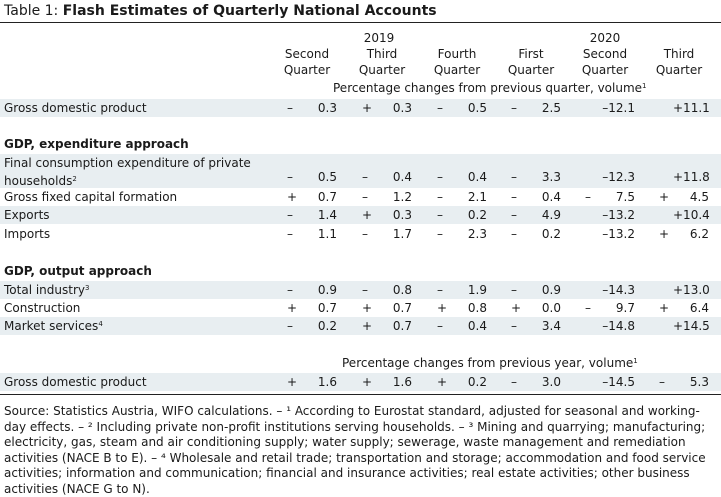 The image size is (721, 497). I want to click on col-2020-q3: Third Quarter, so click(679, 62).